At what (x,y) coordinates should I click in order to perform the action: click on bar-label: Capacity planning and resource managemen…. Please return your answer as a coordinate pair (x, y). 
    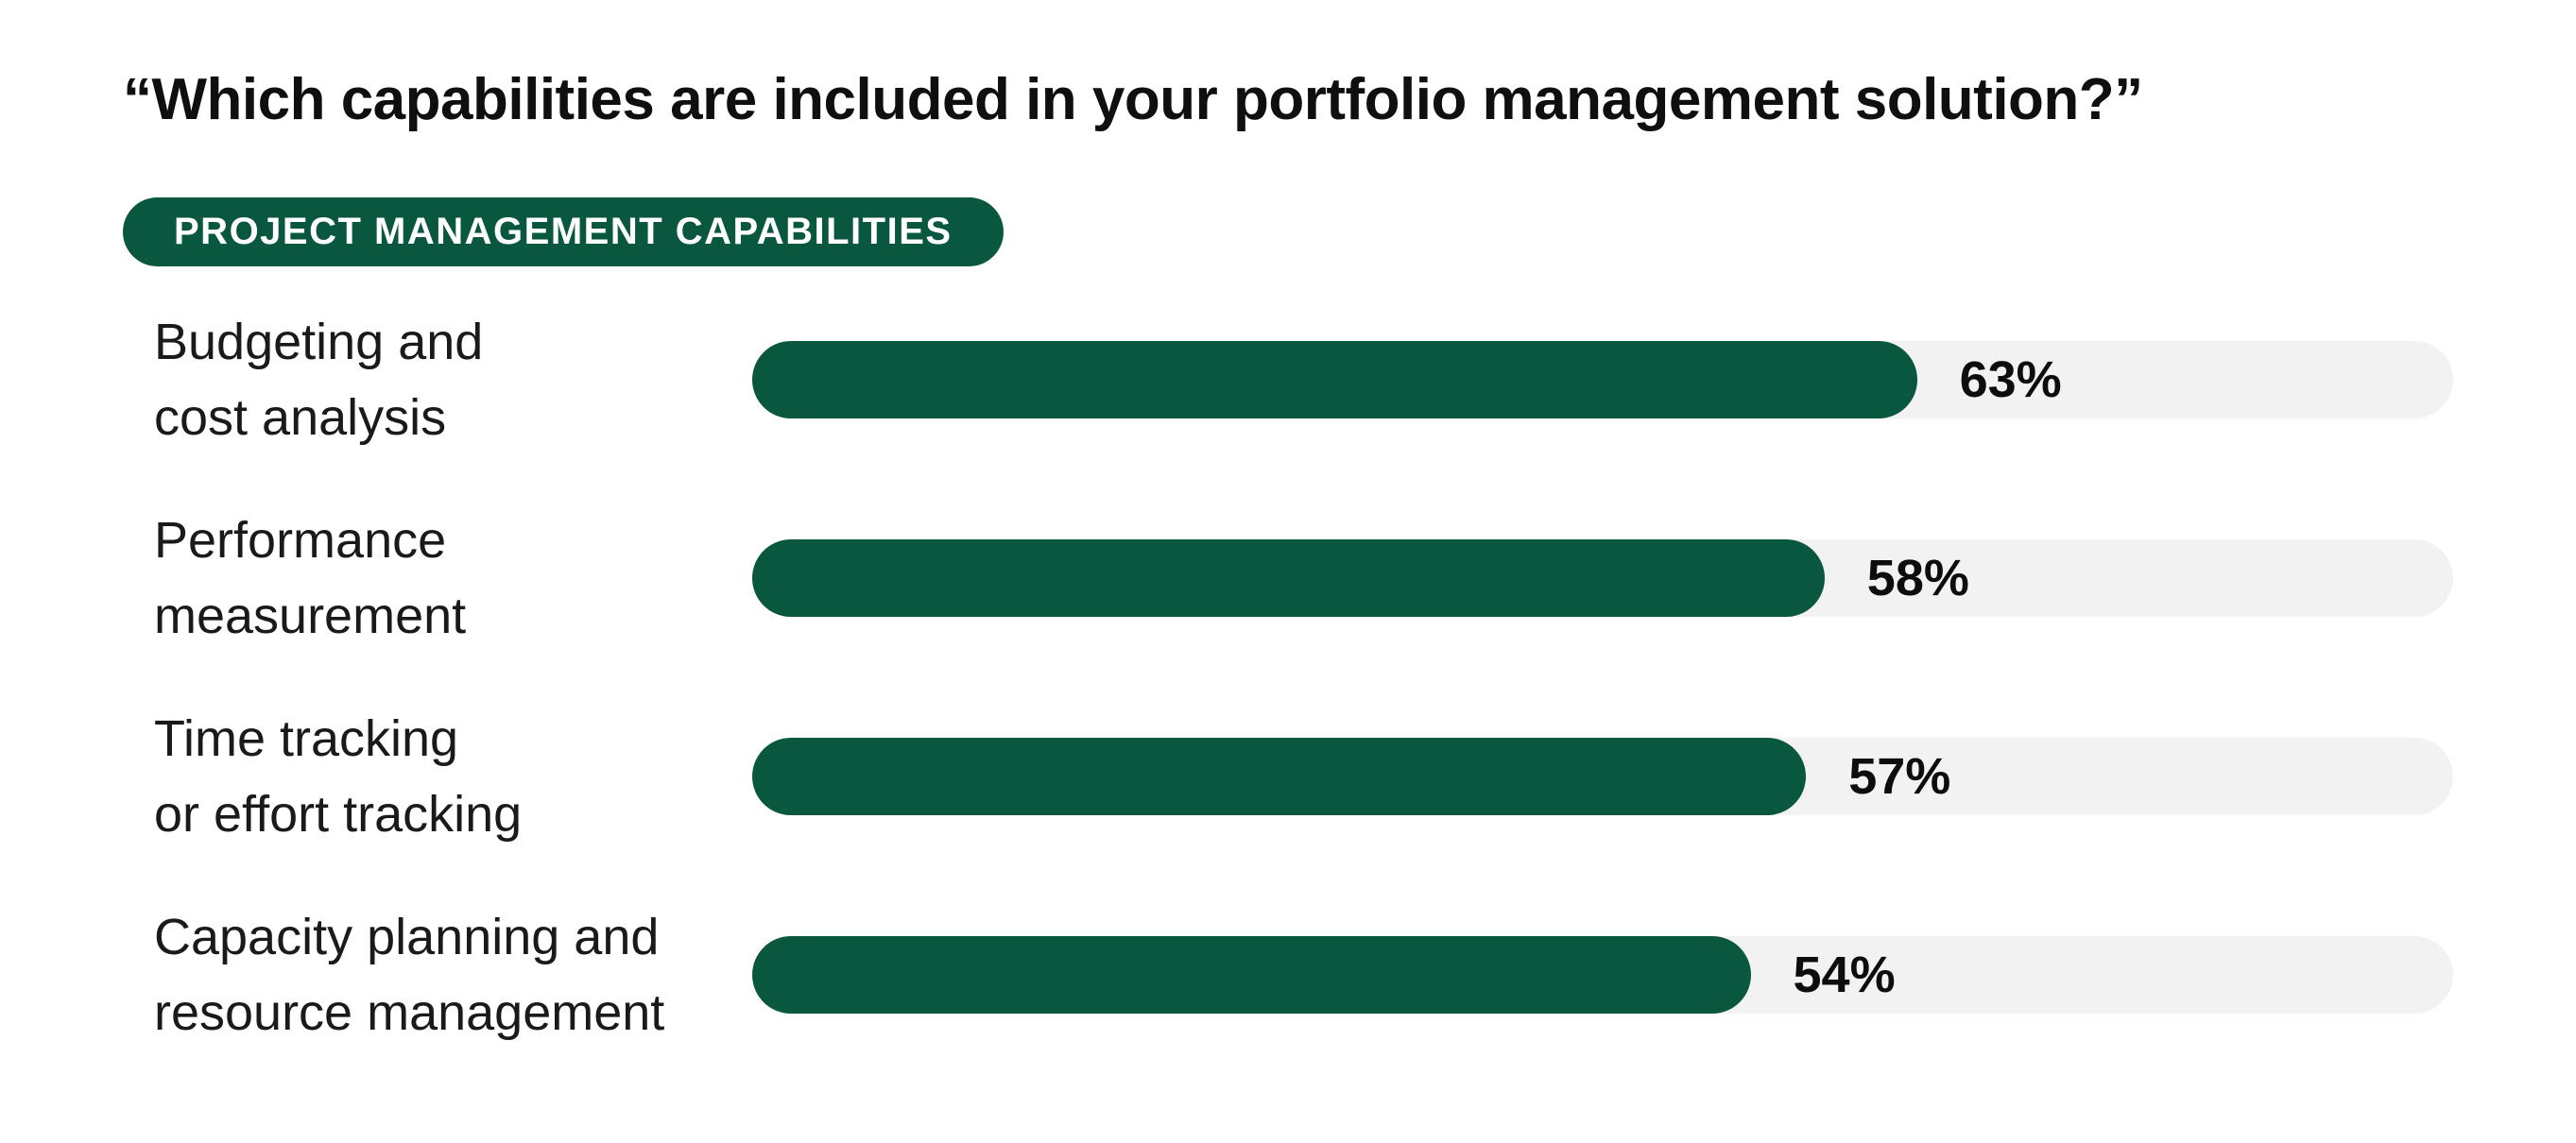
    Looking at the image, I should click on (437, 975).